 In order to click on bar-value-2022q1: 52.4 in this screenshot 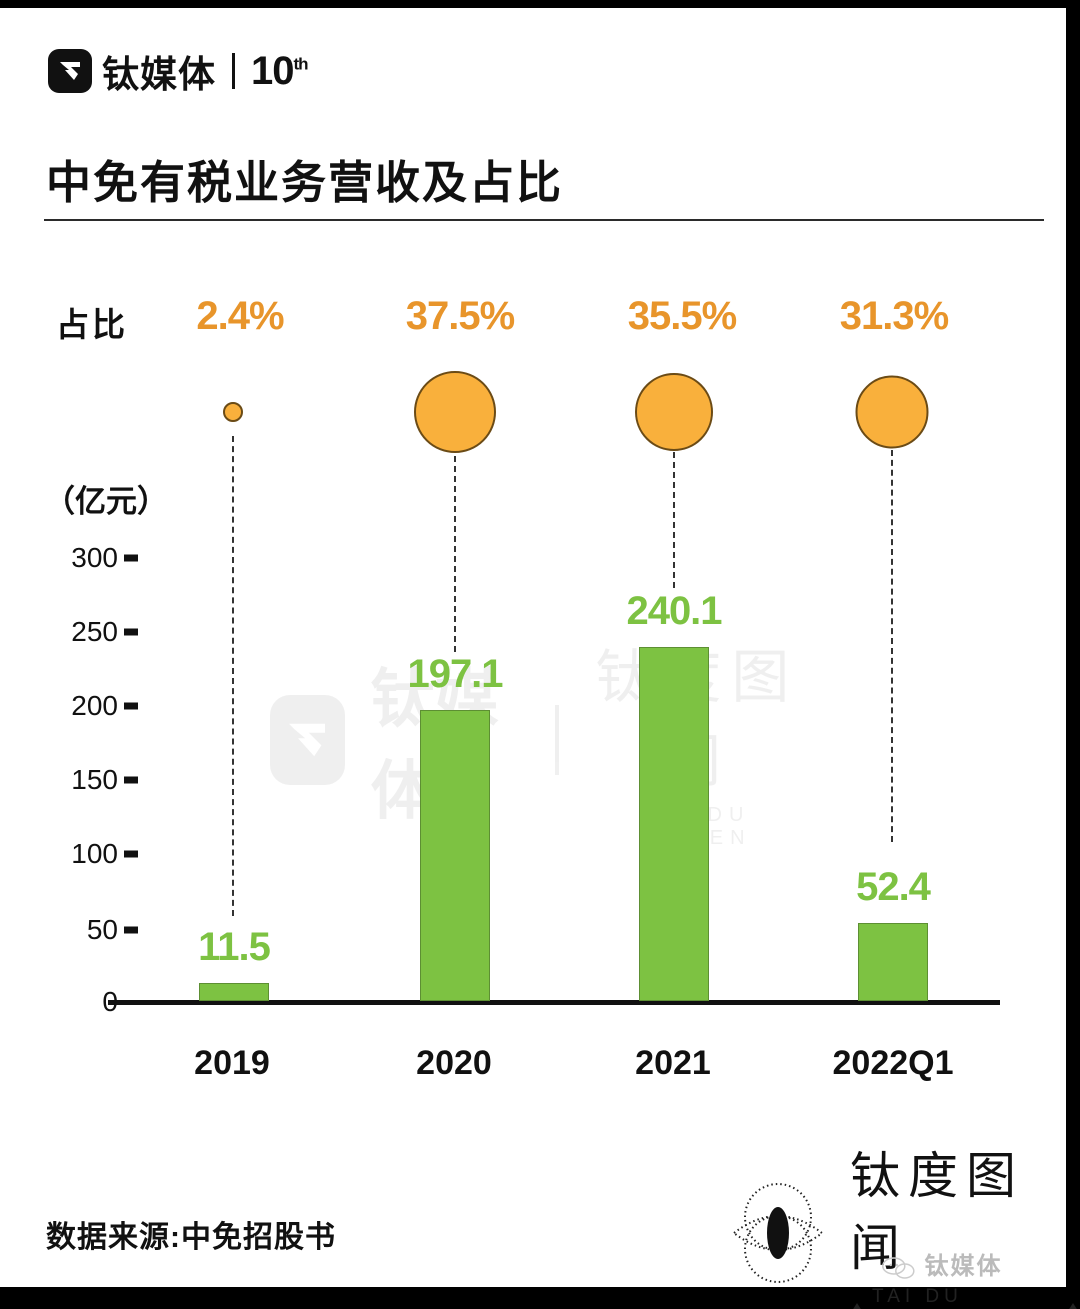, I will do `click(893, 887)`.